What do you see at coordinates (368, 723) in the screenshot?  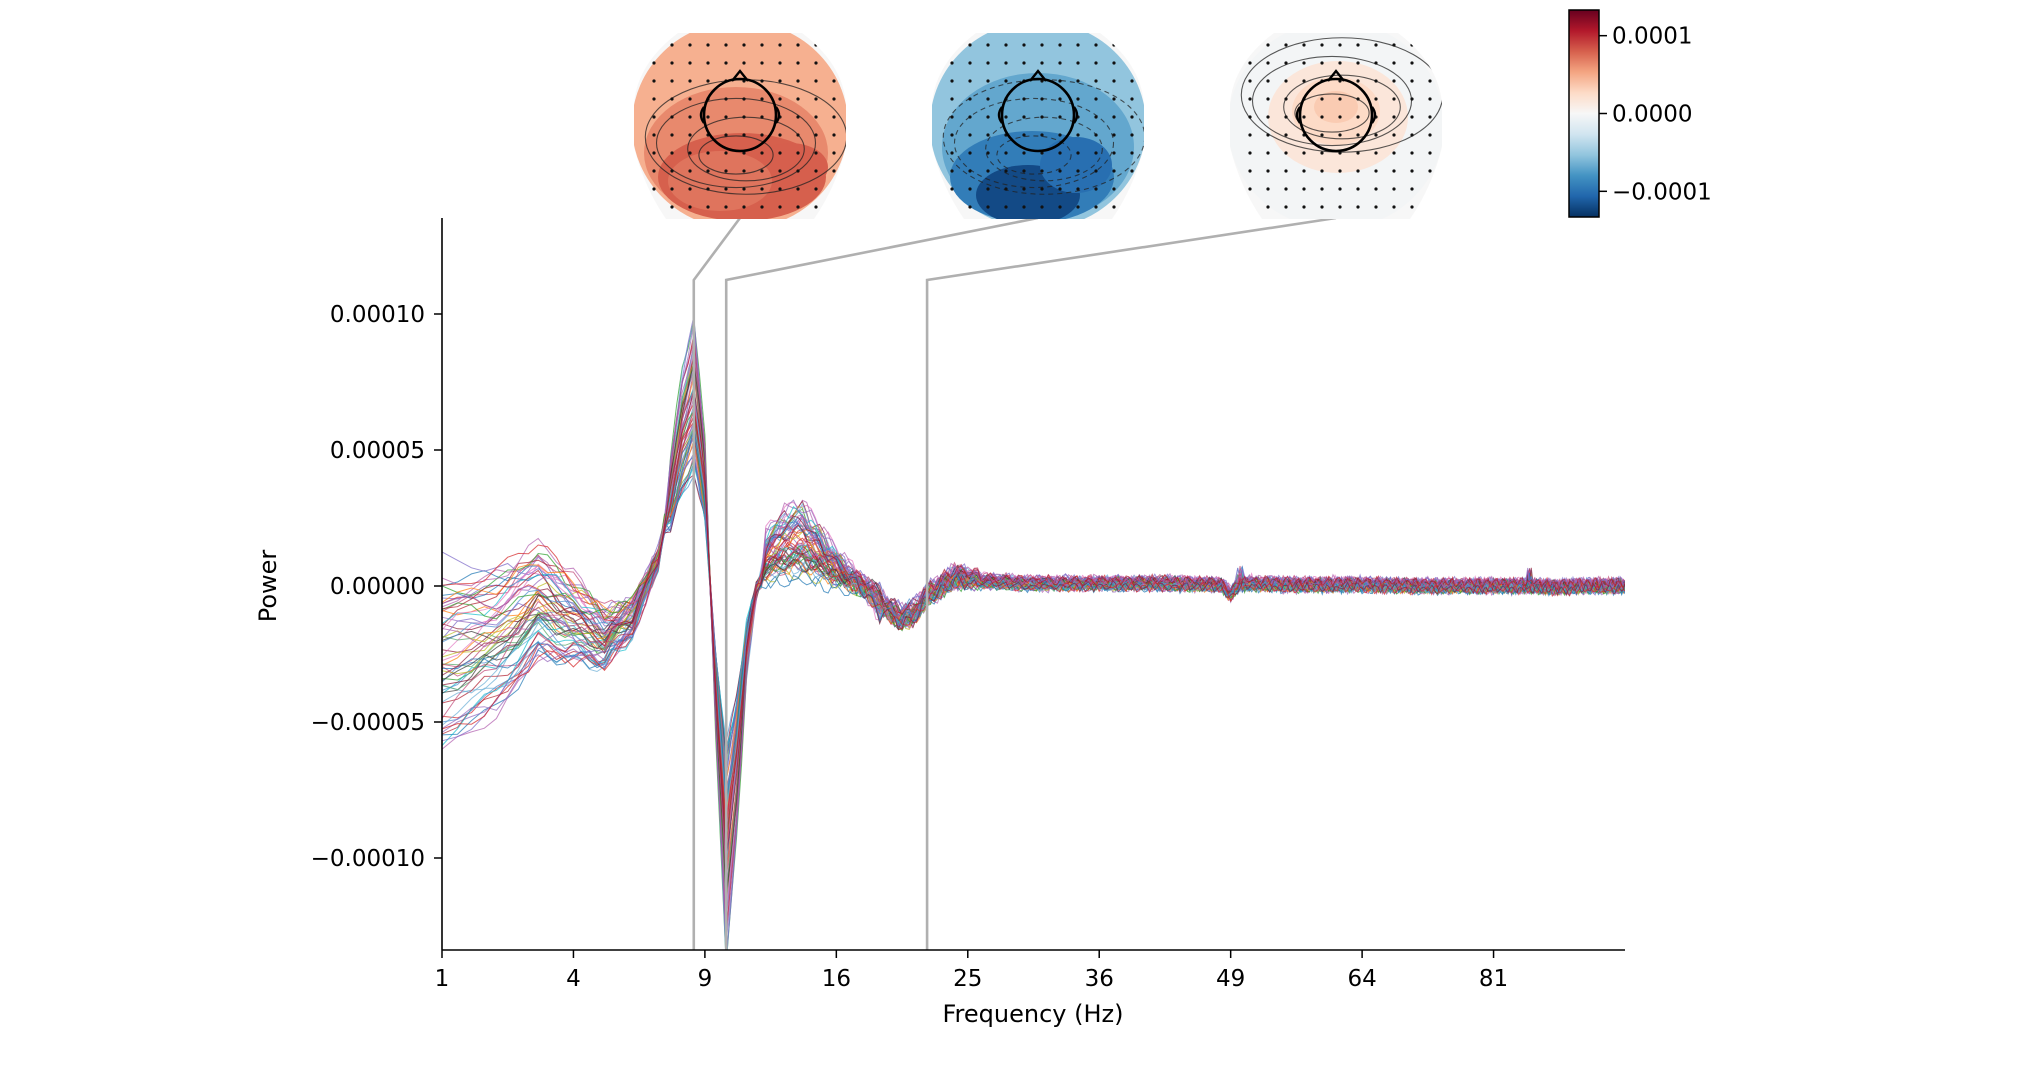 I see `y-tick-label: −0.00005` at bounding box center [368, 723].